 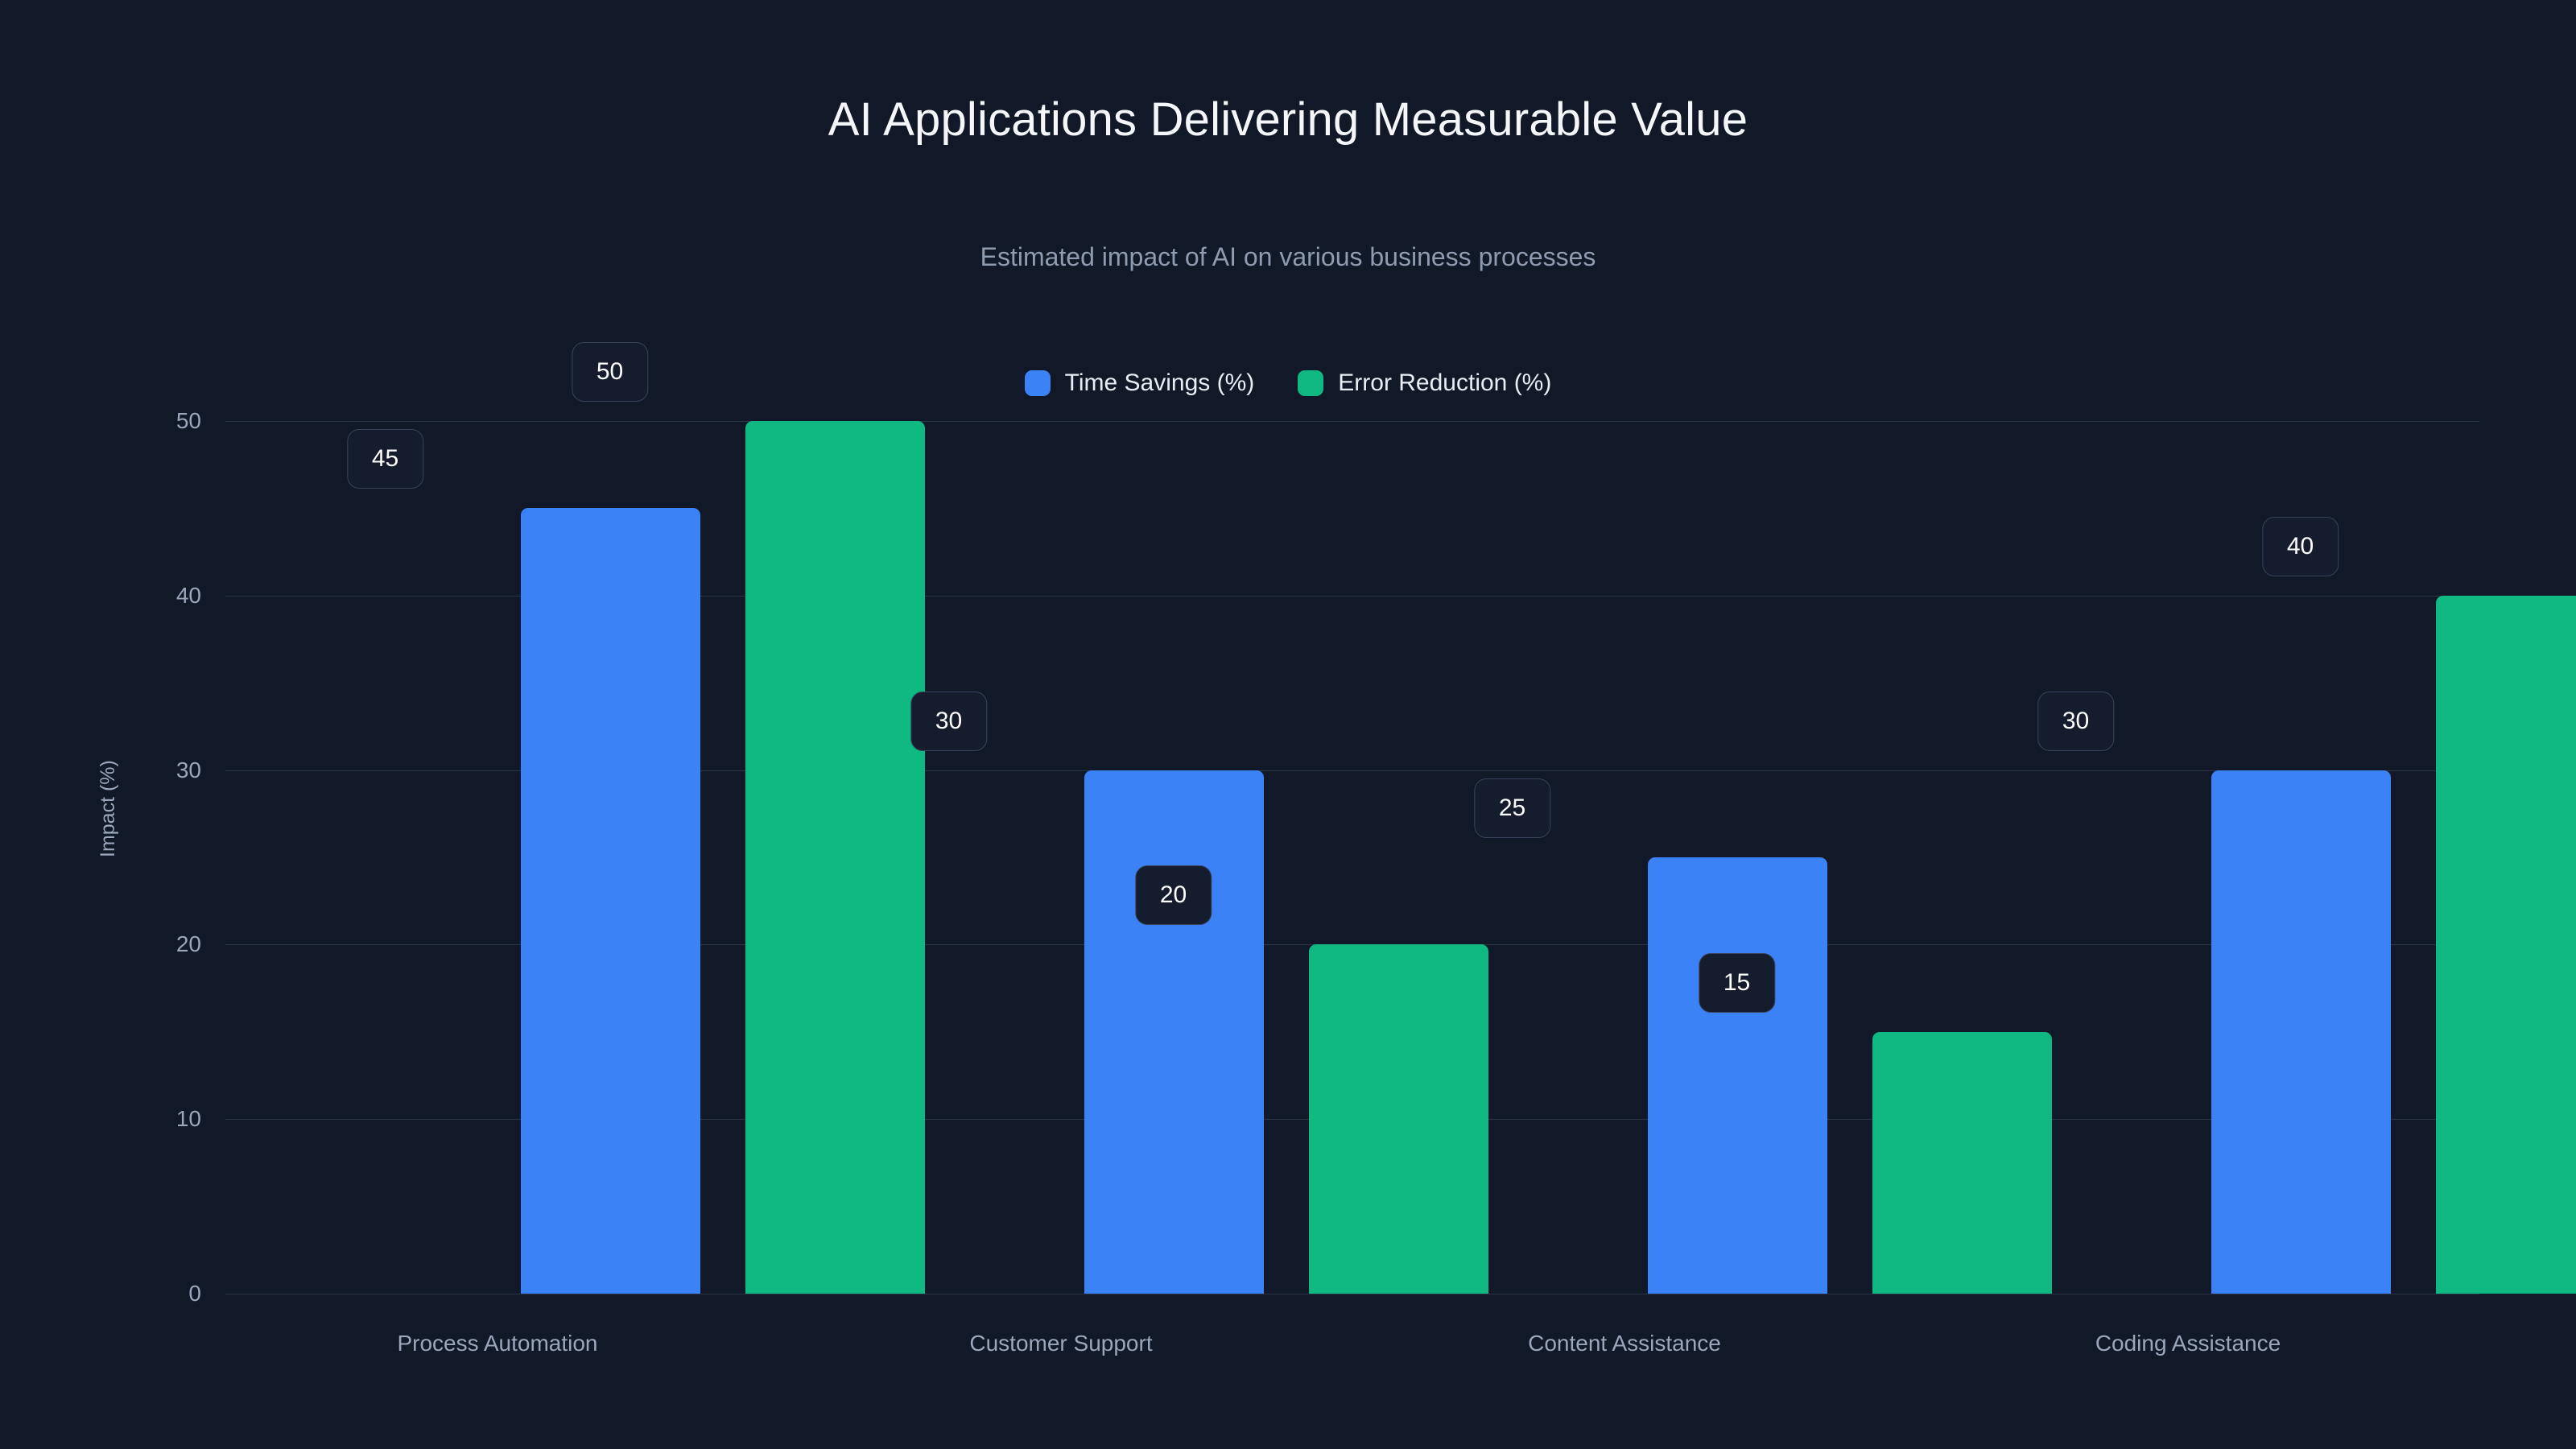 I want to click on x-tick-label-4: Coding Assistance, so click(x=2188, y=1343).